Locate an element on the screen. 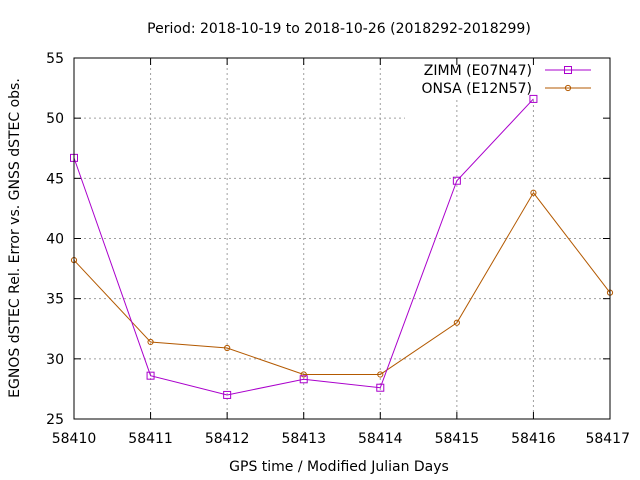 Image resolution: width=640 pixels, height=480 pixels. x-tick-label: 58417 is located at coordinates (607, 439).